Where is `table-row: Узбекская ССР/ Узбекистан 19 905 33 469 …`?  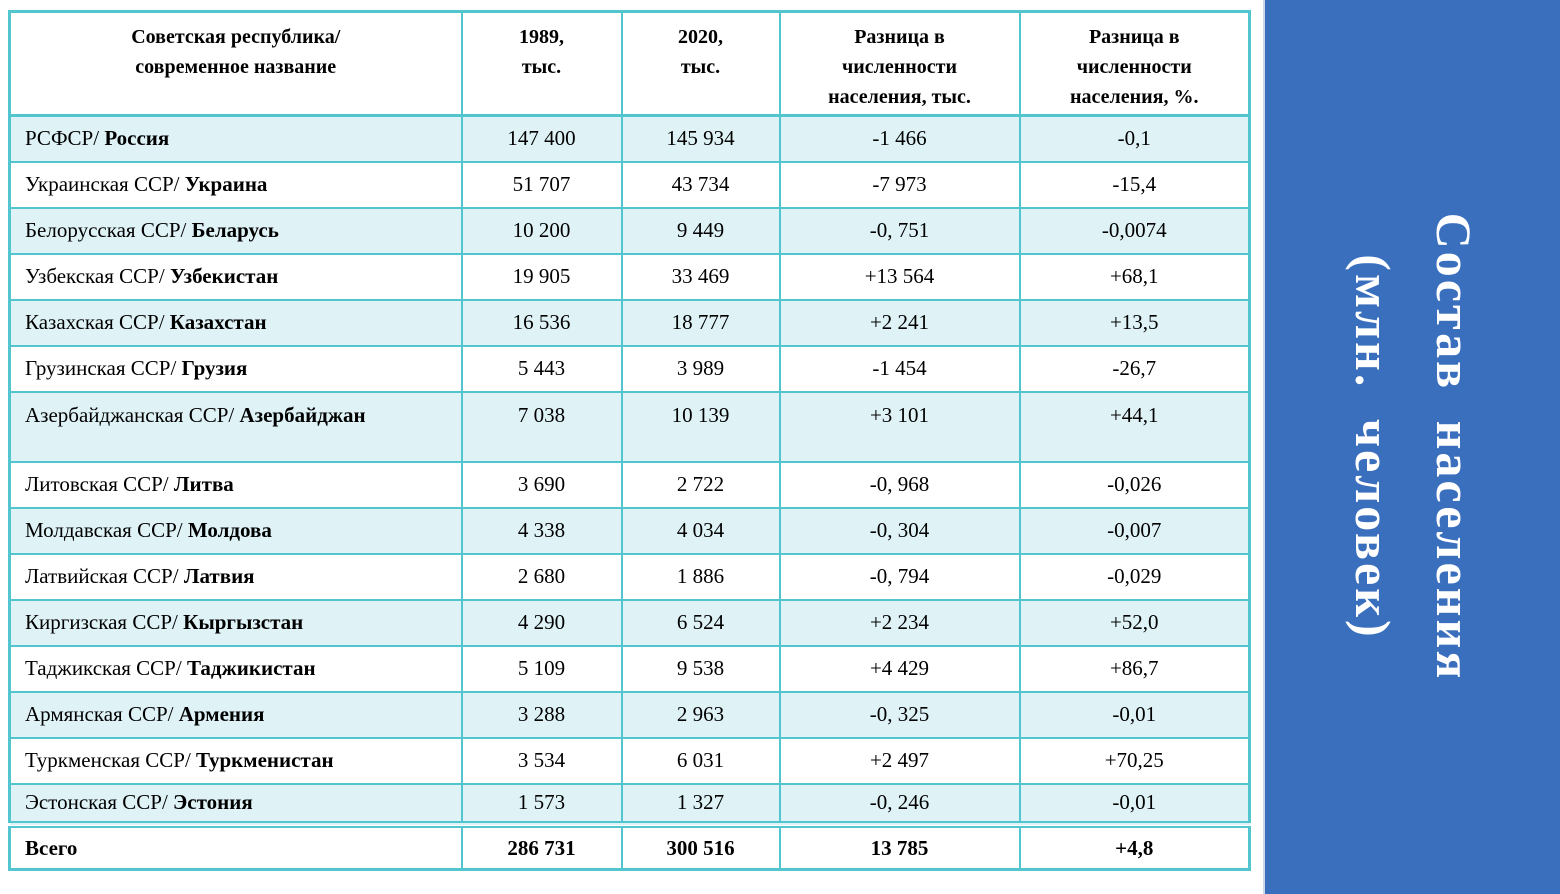 table-row: Узбекская ССР/ Узбекистан 19 905 33 469 … is located at coordinates (629, 276).